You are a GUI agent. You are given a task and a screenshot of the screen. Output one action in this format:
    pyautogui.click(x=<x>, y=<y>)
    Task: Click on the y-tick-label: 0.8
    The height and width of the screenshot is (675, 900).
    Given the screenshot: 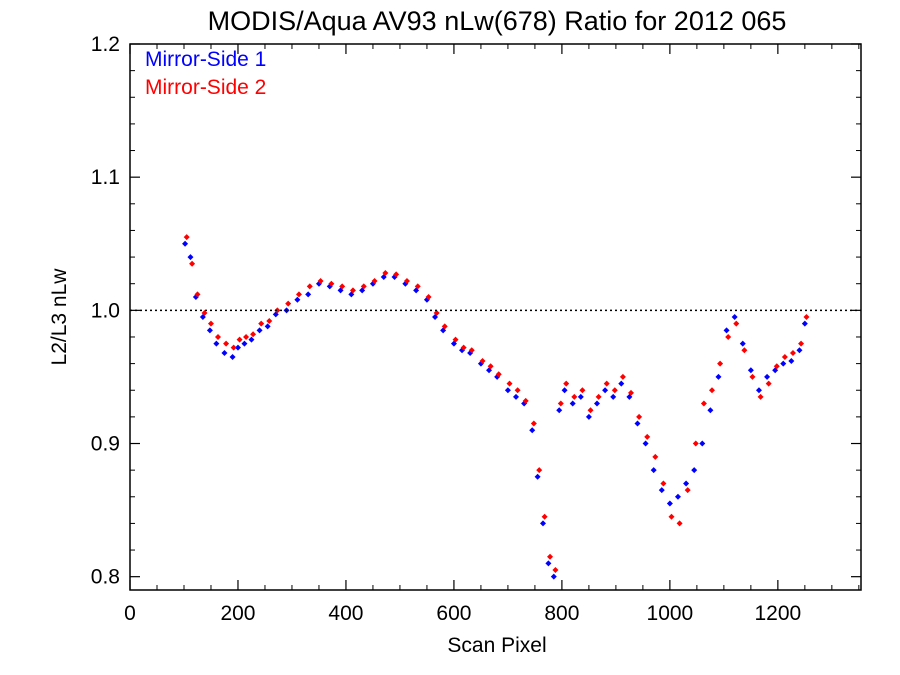 What is the action you would take?
    pyautogui.click(x=105, y=577)
    